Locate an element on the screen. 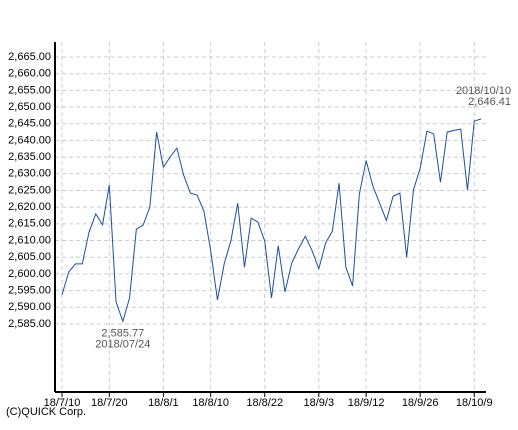 This screenshot has height=430, width=518. x-tick-label: 18/8/10 is located at coordinates (210, 403).